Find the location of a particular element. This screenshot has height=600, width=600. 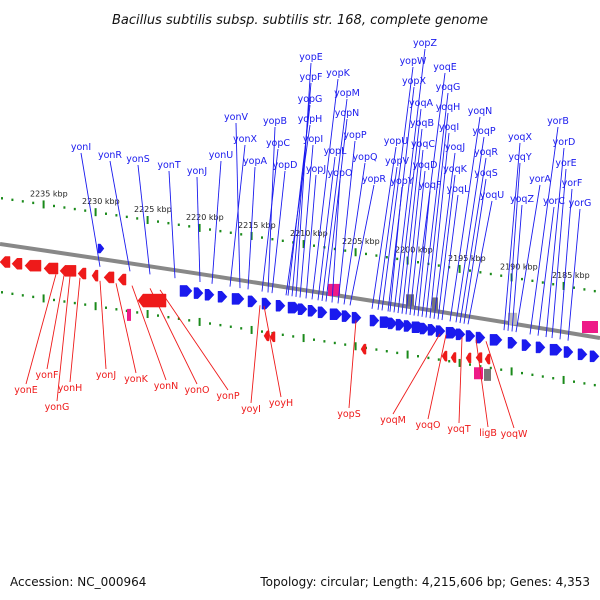

scale-label: 2230 kbp is located at coordinates (101, 201).